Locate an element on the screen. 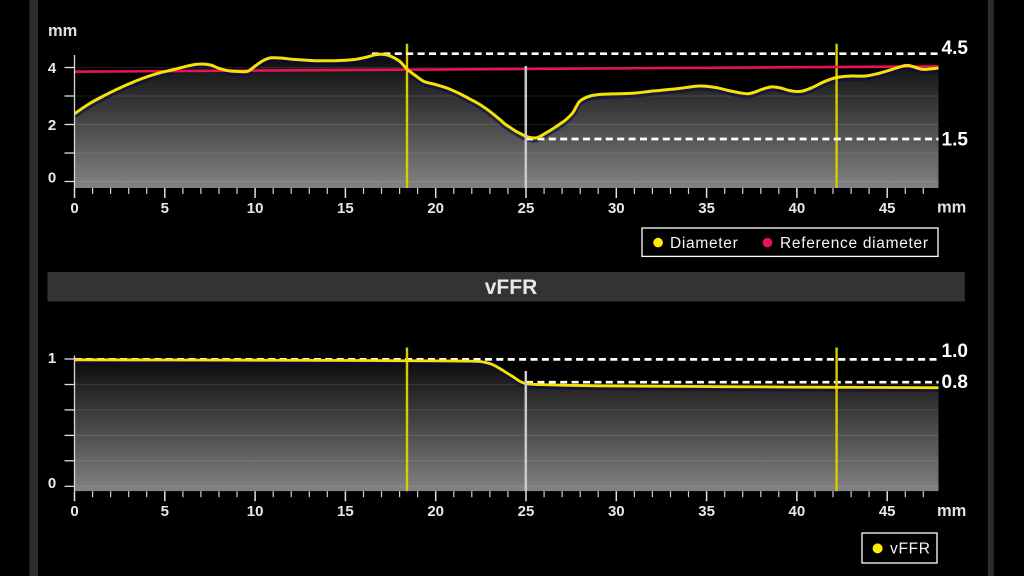  svg-text: 1 is located at coordinates (52, 358).